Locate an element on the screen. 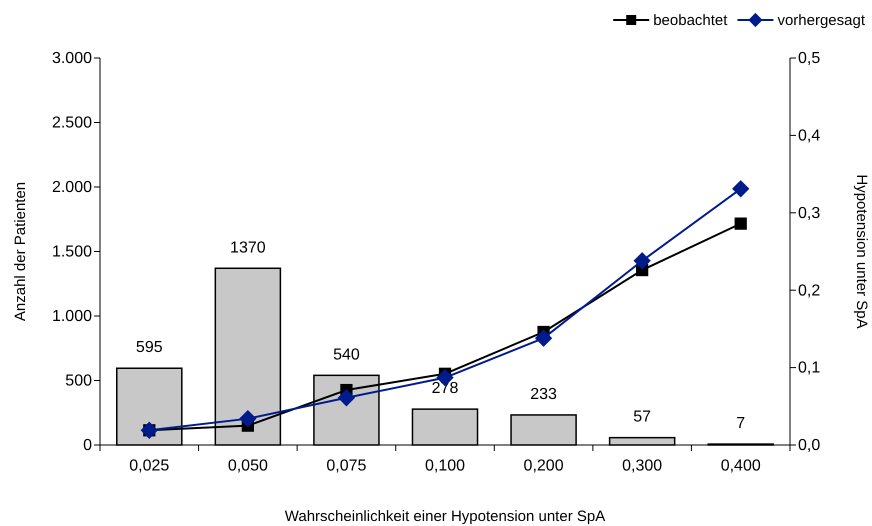 This screenshot has width=872, height=526. x-tick-label: 0,200 is located at coordinates (544, 465).